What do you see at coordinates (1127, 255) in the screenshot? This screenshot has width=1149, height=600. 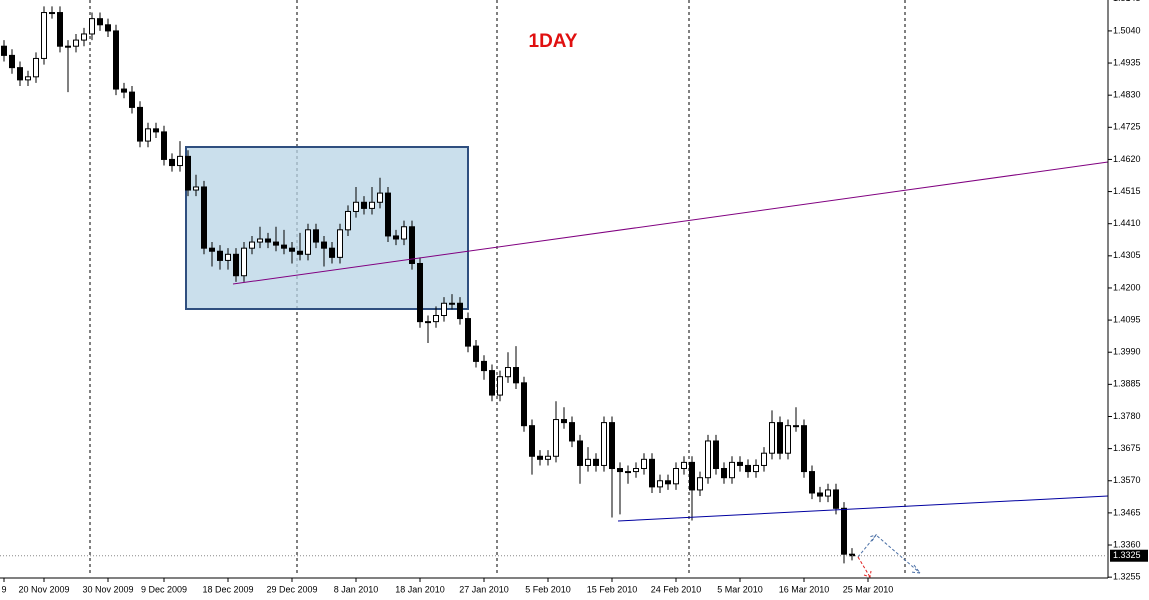 I see `y-tick-label: 1.4305` at bounding box center [1127, 255].